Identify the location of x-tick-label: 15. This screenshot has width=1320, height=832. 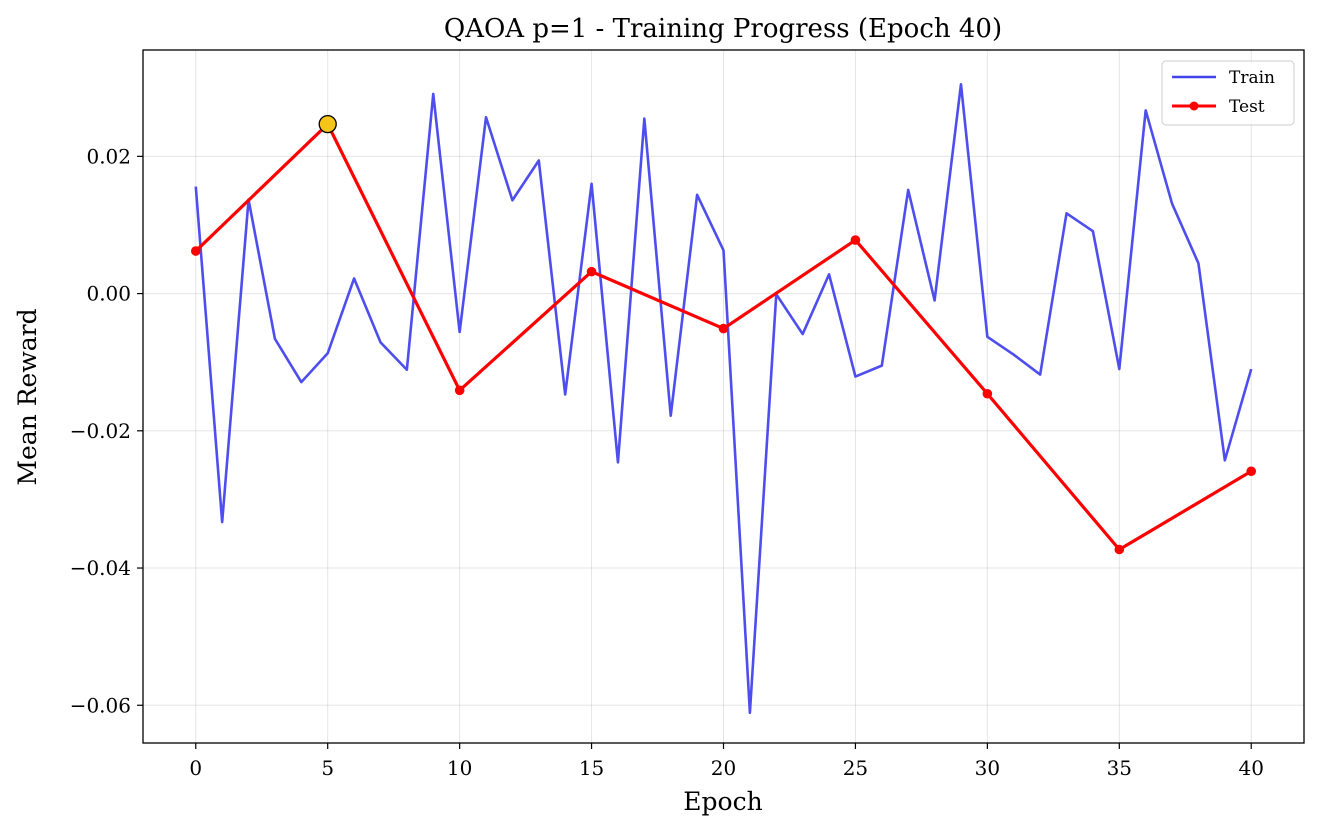
(591, 768).